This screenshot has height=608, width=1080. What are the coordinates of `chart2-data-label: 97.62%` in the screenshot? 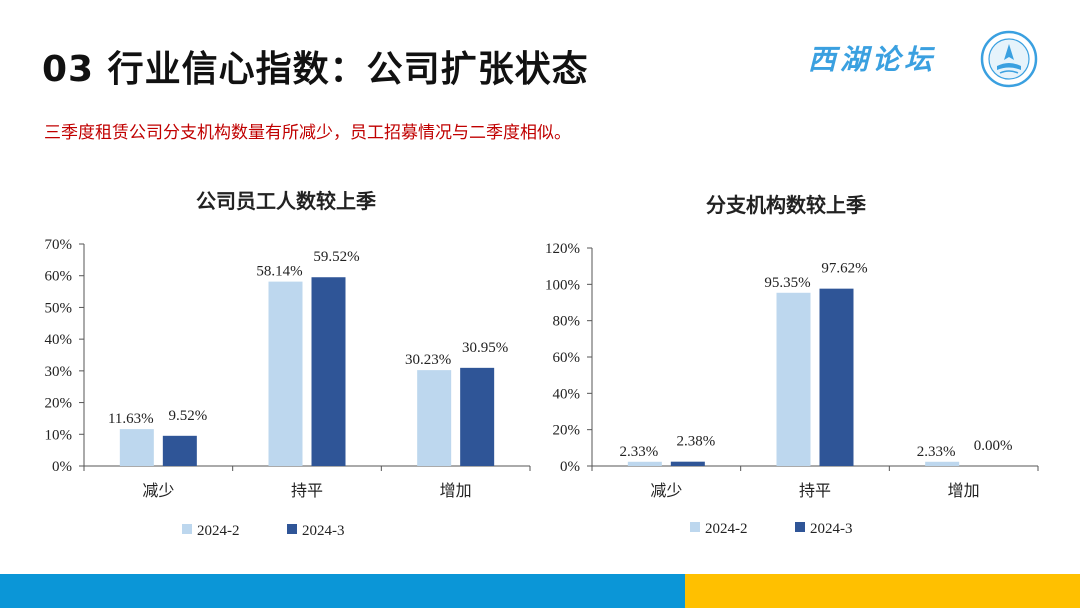 It's located at (844, 269).